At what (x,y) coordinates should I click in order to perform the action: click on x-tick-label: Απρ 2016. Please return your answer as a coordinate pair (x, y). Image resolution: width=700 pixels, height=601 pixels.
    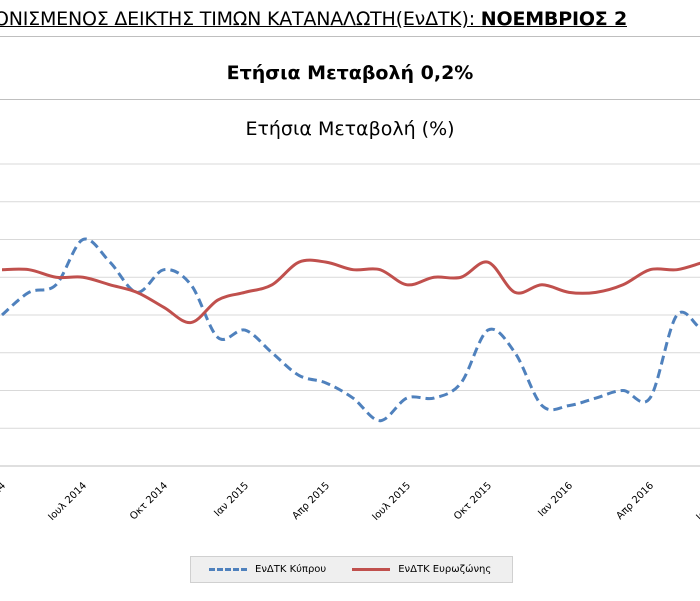
    Looking at the image, I should click on (636, 501).